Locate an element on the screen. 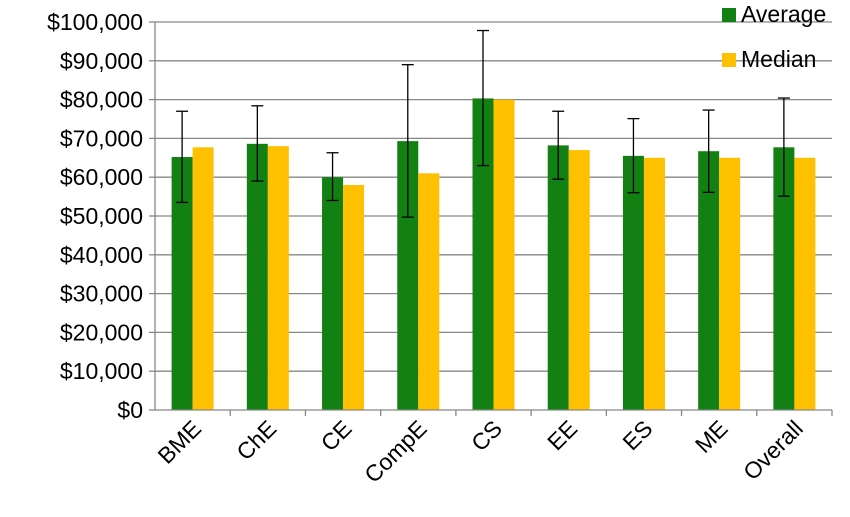  bar-median-bme is located at coordinates (203, 278).